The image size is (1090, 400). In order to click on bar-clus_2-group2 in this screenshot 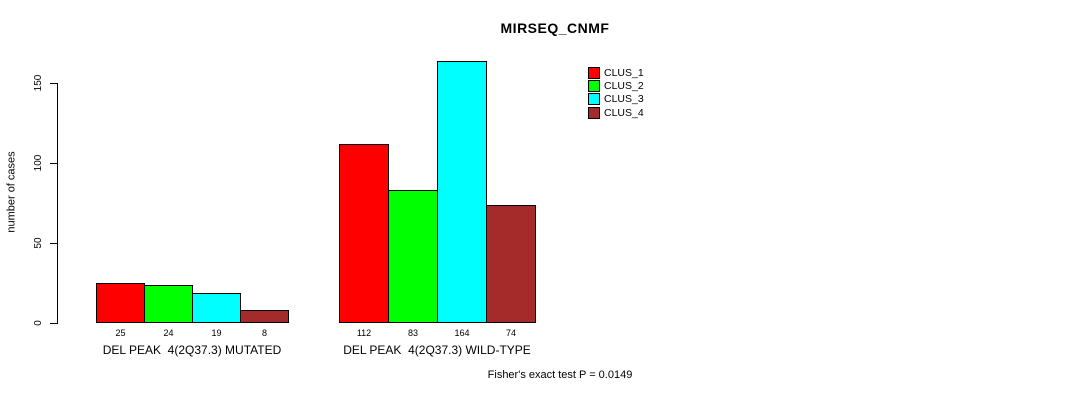, I will do `click(413, 256)`.